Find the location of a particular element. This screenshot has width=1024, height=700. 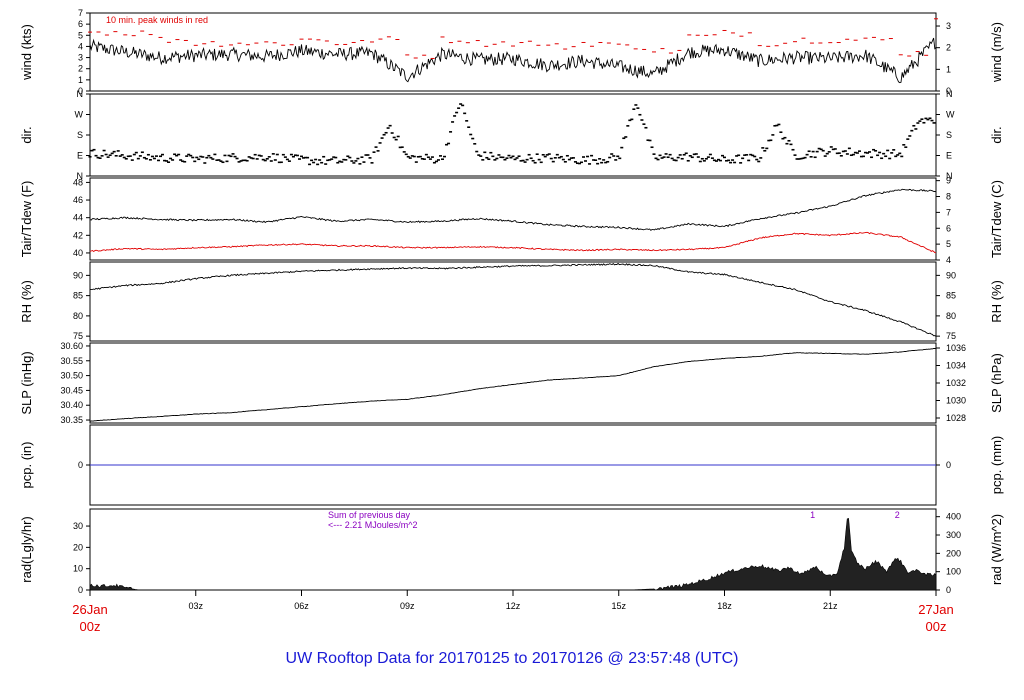

panel-rh: RH (%) RH (%) 75 80 85 90 75 80 85 90 is located at coordinates (511, 301).